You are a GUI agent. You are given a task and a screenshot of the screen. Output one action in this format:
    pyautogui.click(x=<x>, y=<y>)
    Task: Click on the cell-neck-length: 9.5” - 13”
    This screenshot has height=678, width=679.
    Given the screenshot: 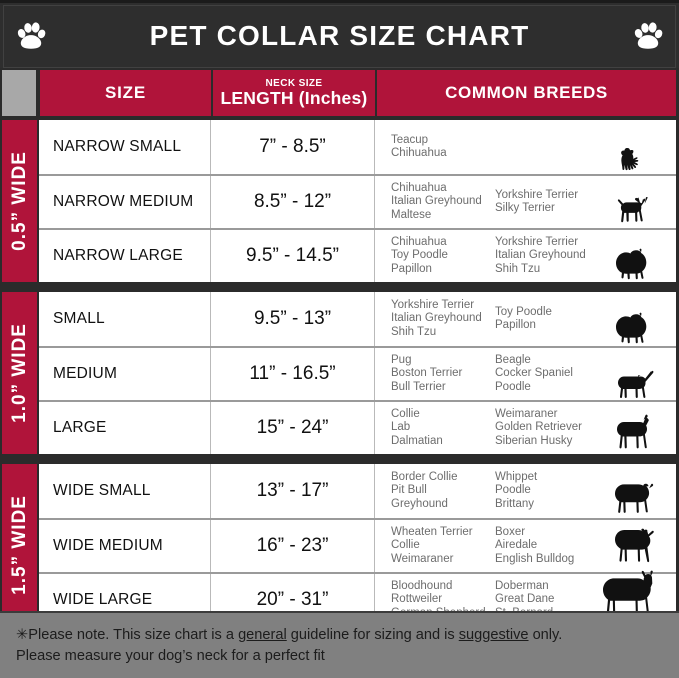 What is the action you would take?
    pyautogui.click(x=293, y=319)
    